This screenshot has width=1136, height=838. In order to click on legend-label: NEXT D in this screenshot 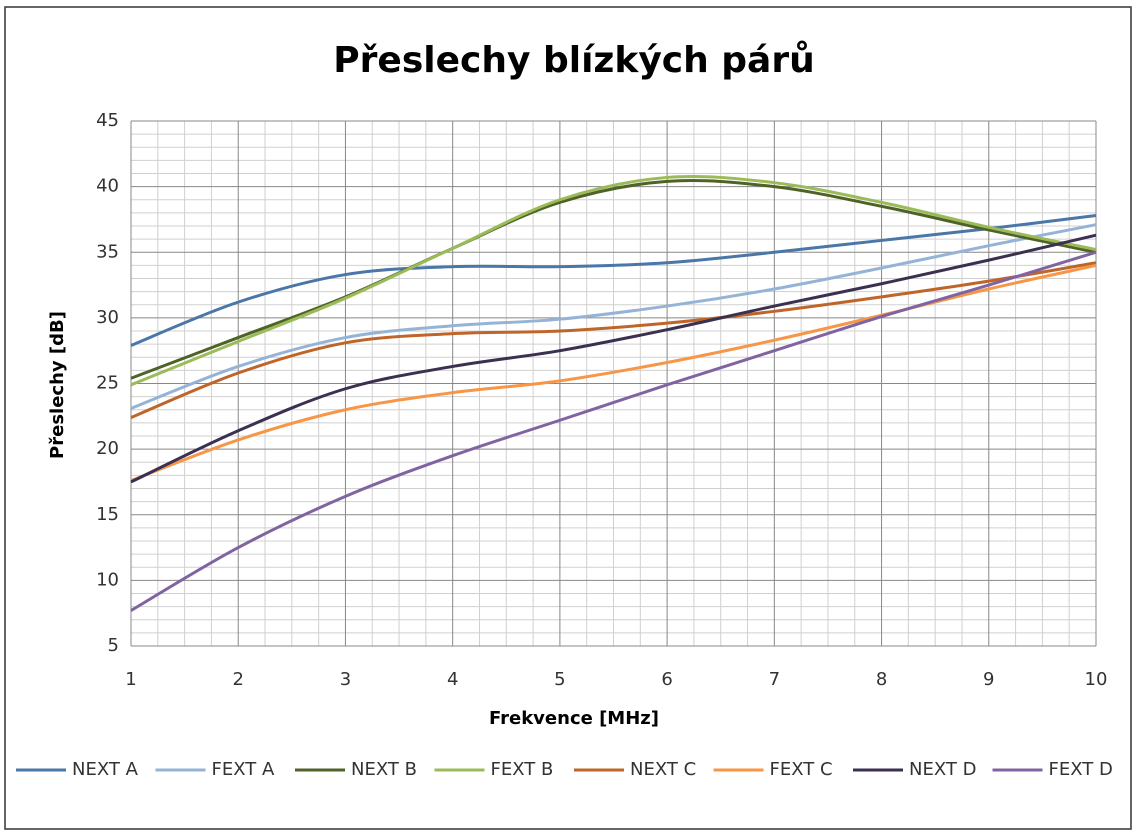, I will do `click(942, 769)`.